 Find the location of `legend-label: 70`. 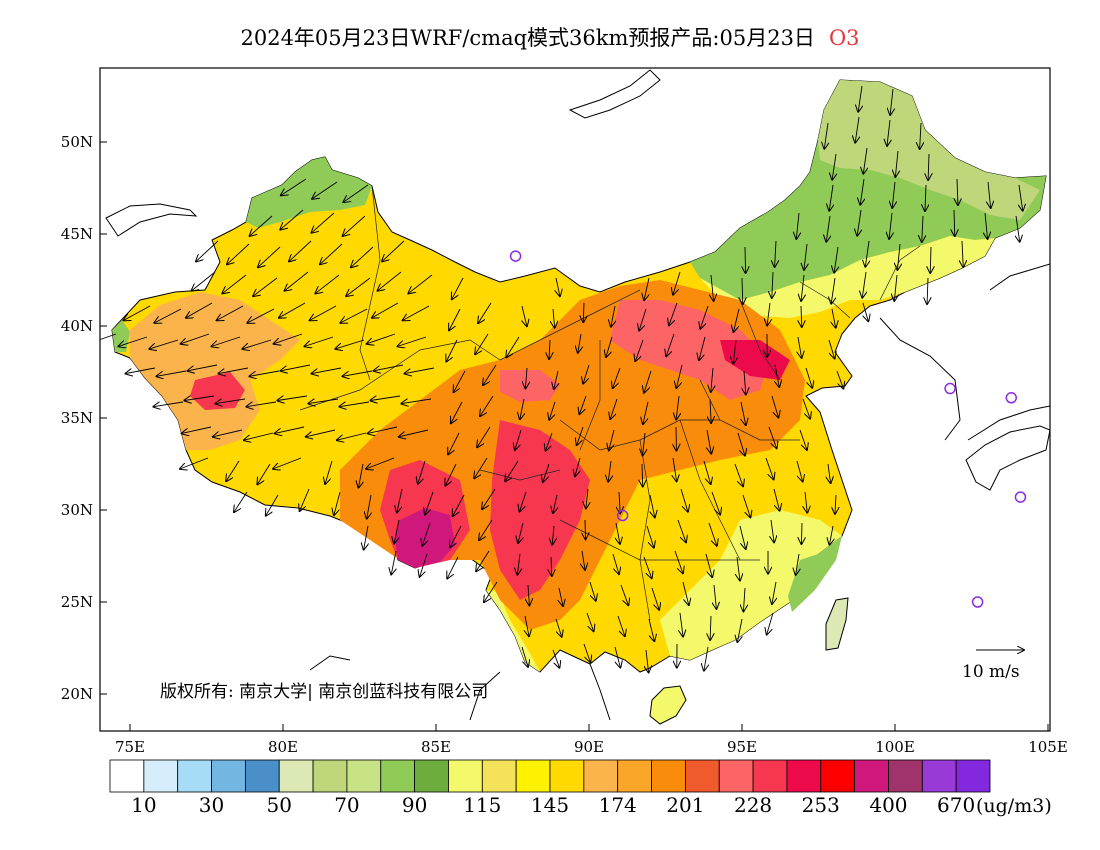

legend-label: 70 is located at coordinates (346, 805).